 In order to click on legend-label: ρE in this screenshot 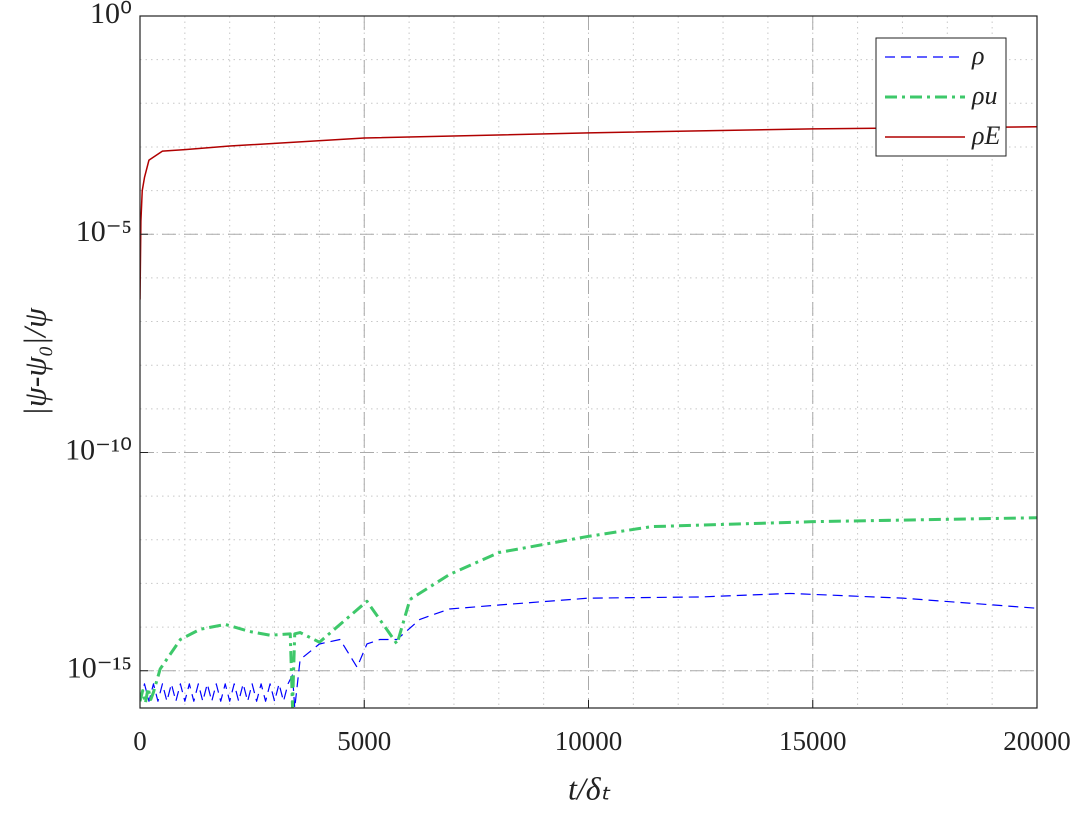, I will do `click(985, 135)`.